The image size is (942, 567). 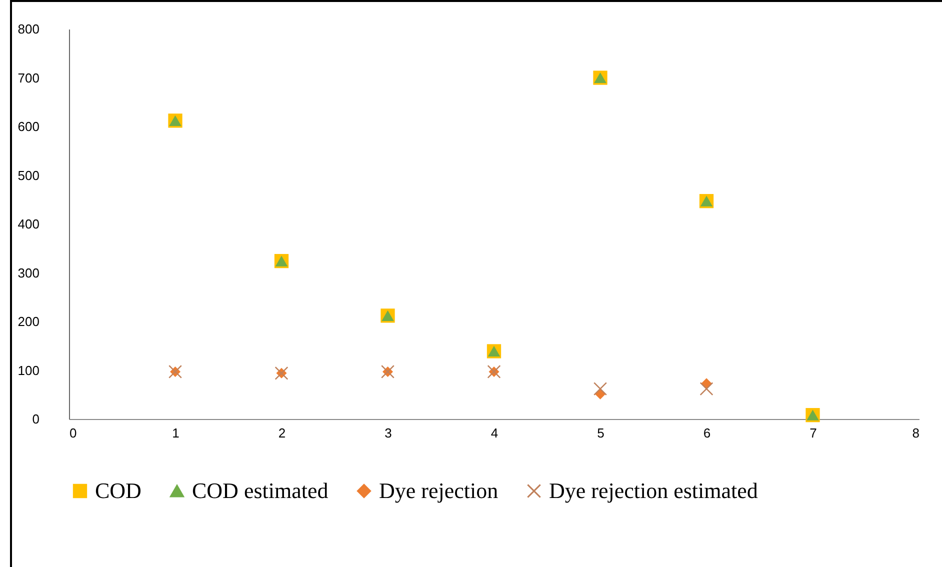 What do you see at coordinates (29, 78) in the screenshot?
I see `y-tick-label: 700` at bounding box center [29, 78].